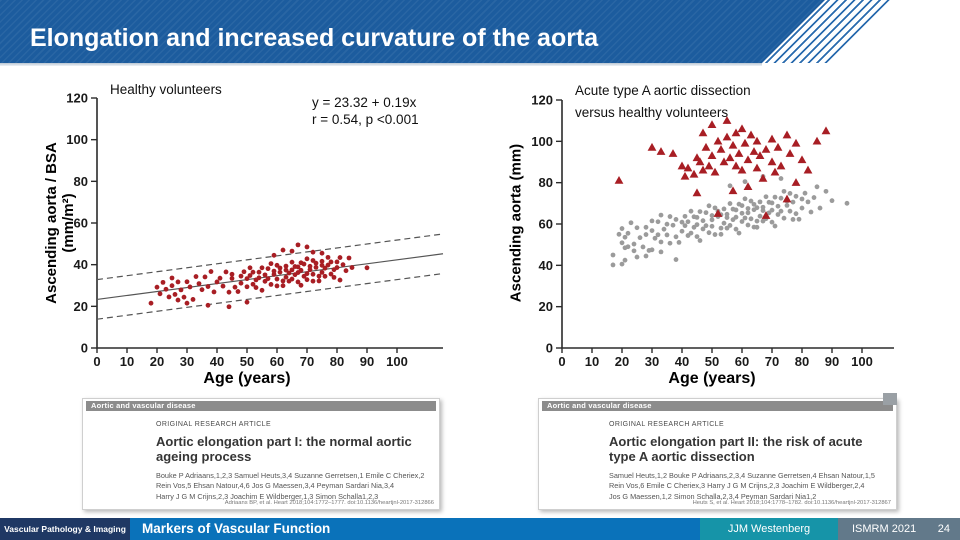  I want to click on y-tick-label: 0, so click(549, 348).